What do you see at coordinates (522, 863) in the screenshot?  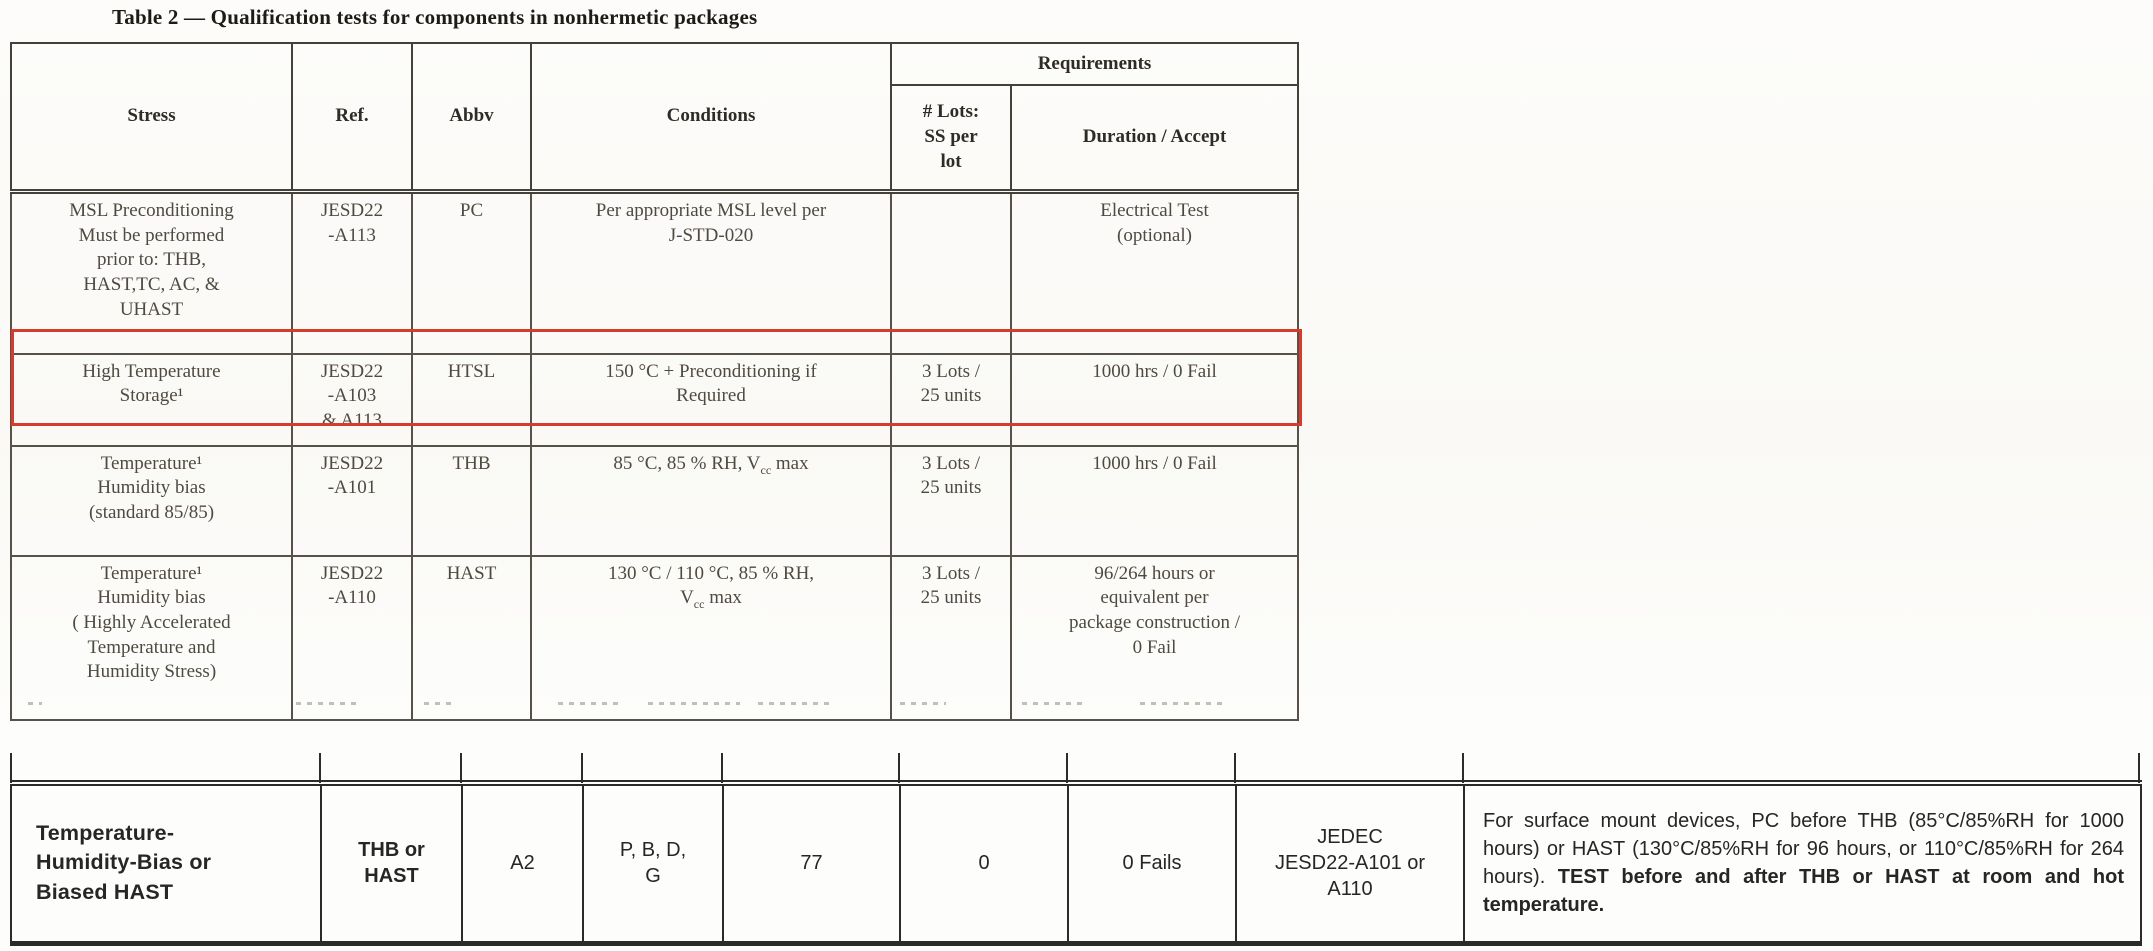 I see `code-cell: A2` at bounding box center [522, 863].